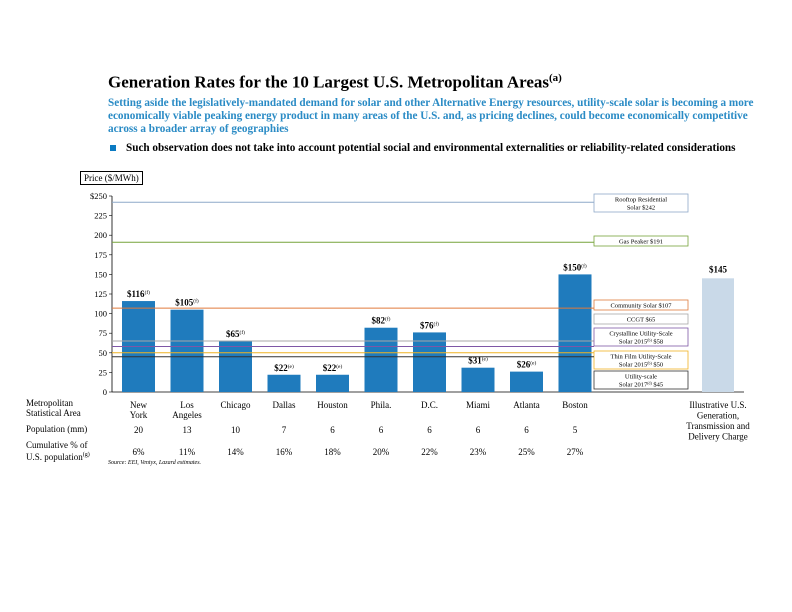  What do you see at coordinates (155, 463) in the screenshot?
I see `source-note: Source: EEI, Ventyx, Lazard estimates.` at bounding box center [155, 463].